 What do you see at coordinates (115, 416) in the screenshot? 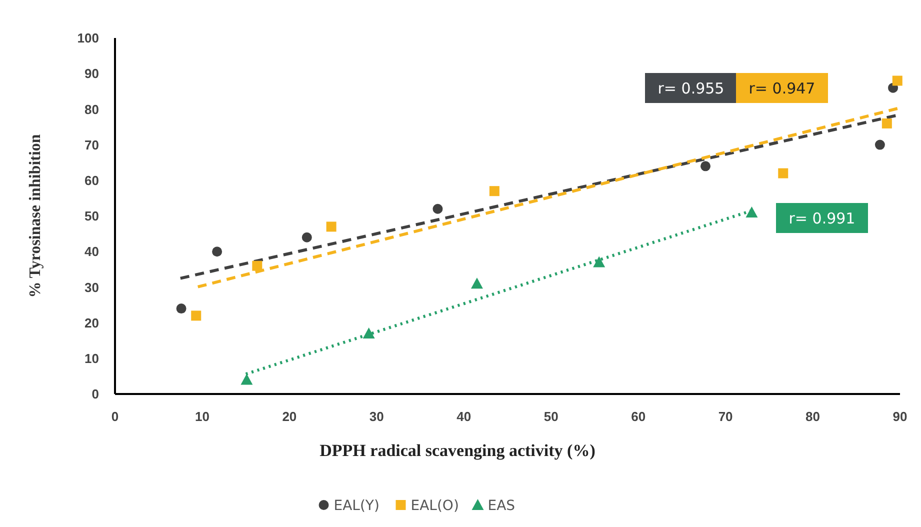
I see `x-tick-label: 0` at bounding box center [115, 416].